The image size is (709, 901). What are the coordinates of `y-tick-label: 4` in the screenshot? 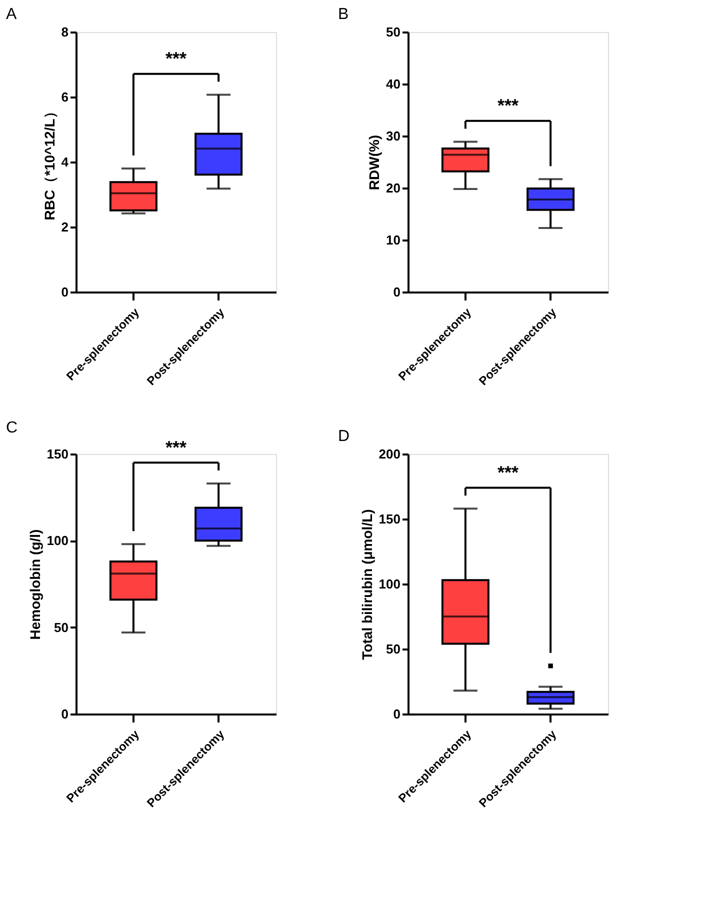 It's located at (65, 162).